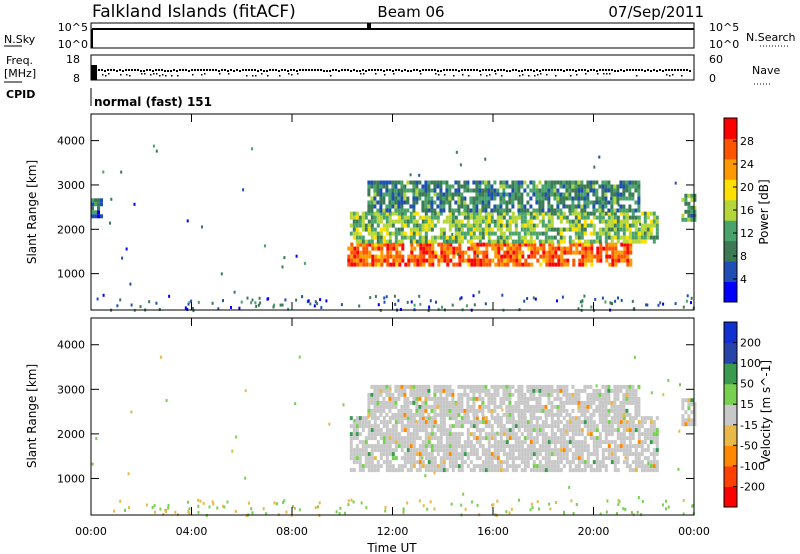 Image resolution: width=800 pixels, height=554 pixels. What do you see at coordinates (730, 414) in the screenshot?
I see `colorbar-frame` at bounding box center [730, 414].